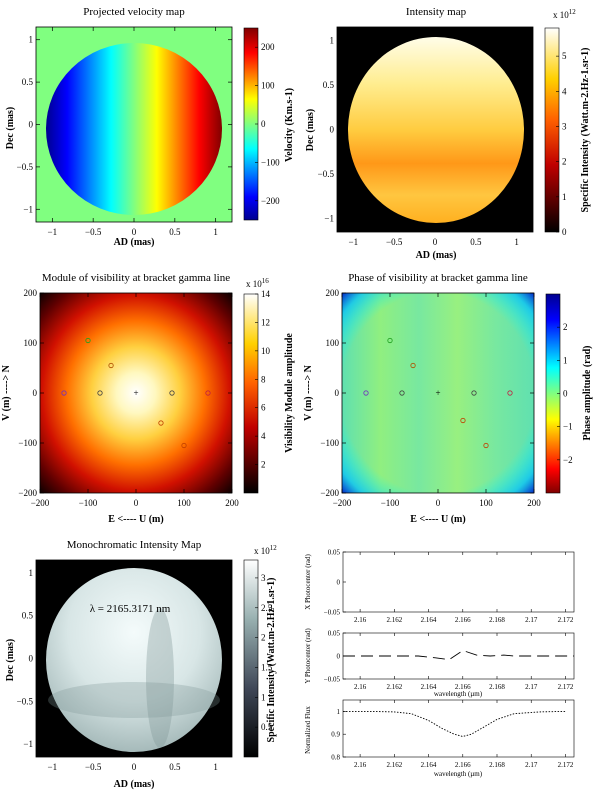 The width and height of the screenshot is (600, 795). What do you see at coordinates (458, 582) in the screenshot?
I see `x-photocenter-axes` at bounding box center [458, 582].